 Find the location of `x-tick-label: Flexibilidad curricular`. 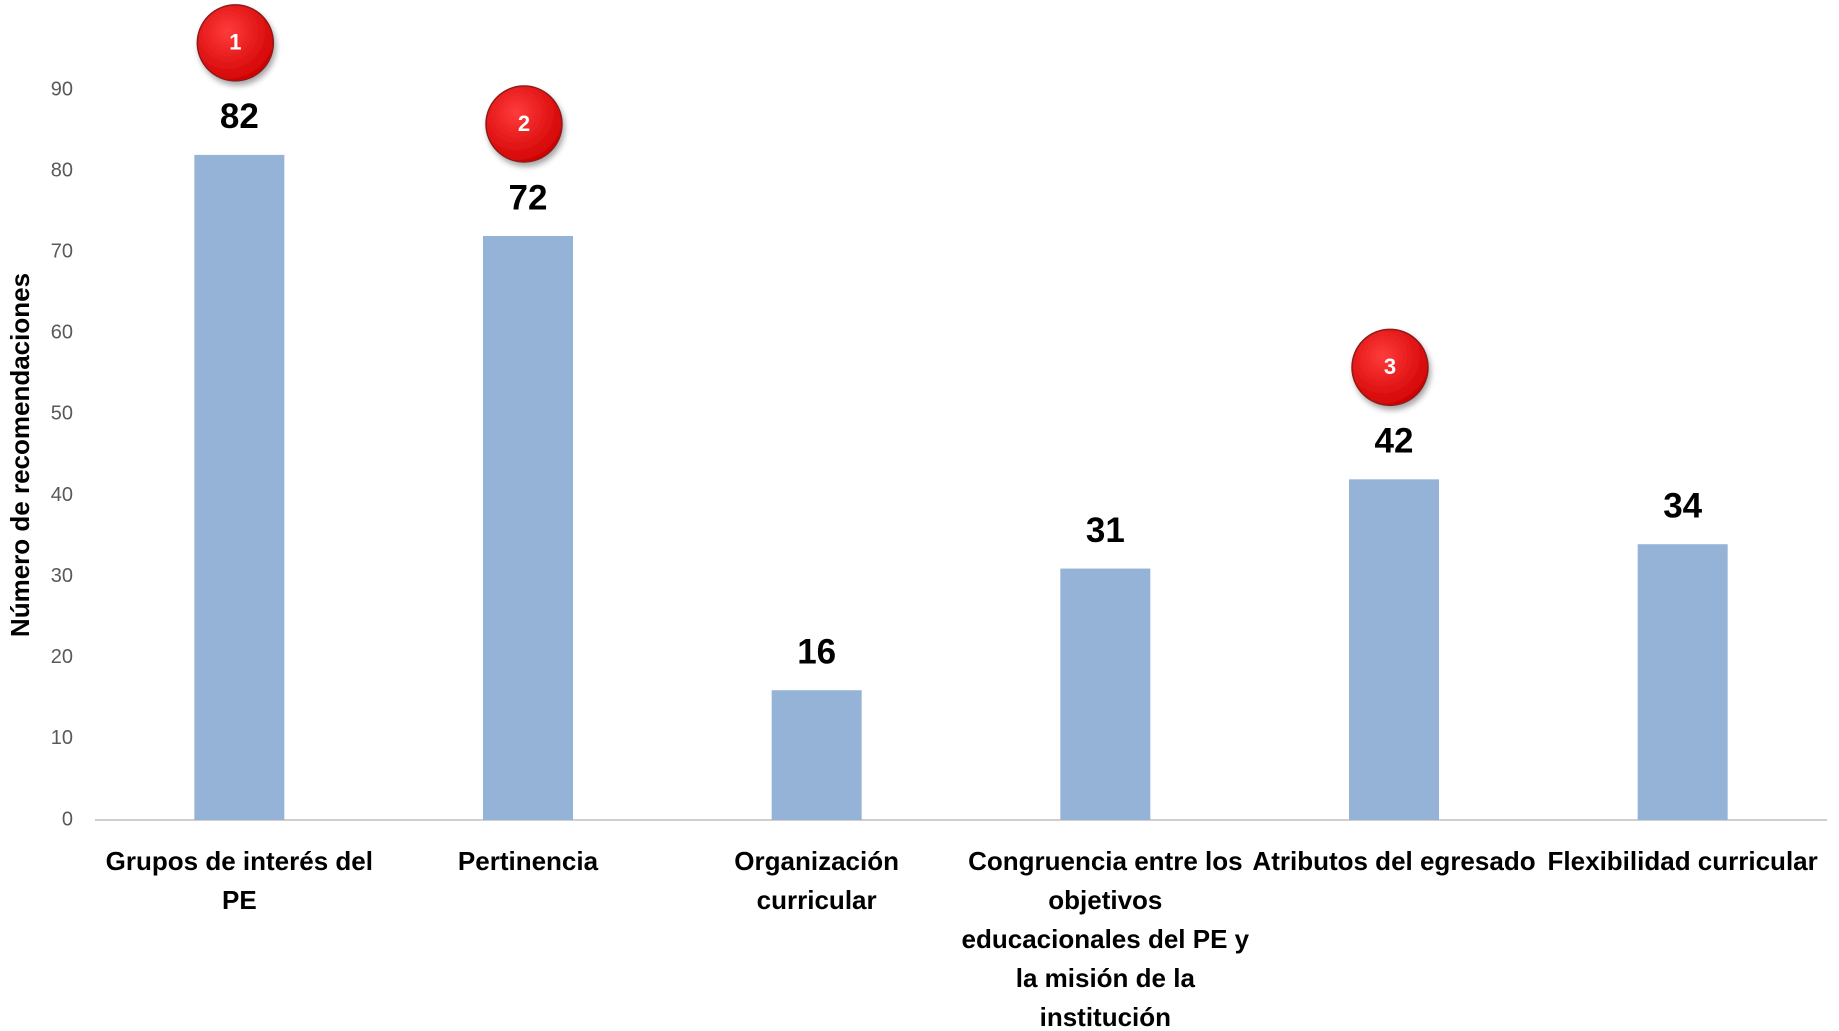

x-tick-label: Flexibilidad curricular is located at coordinates (1682, 861).